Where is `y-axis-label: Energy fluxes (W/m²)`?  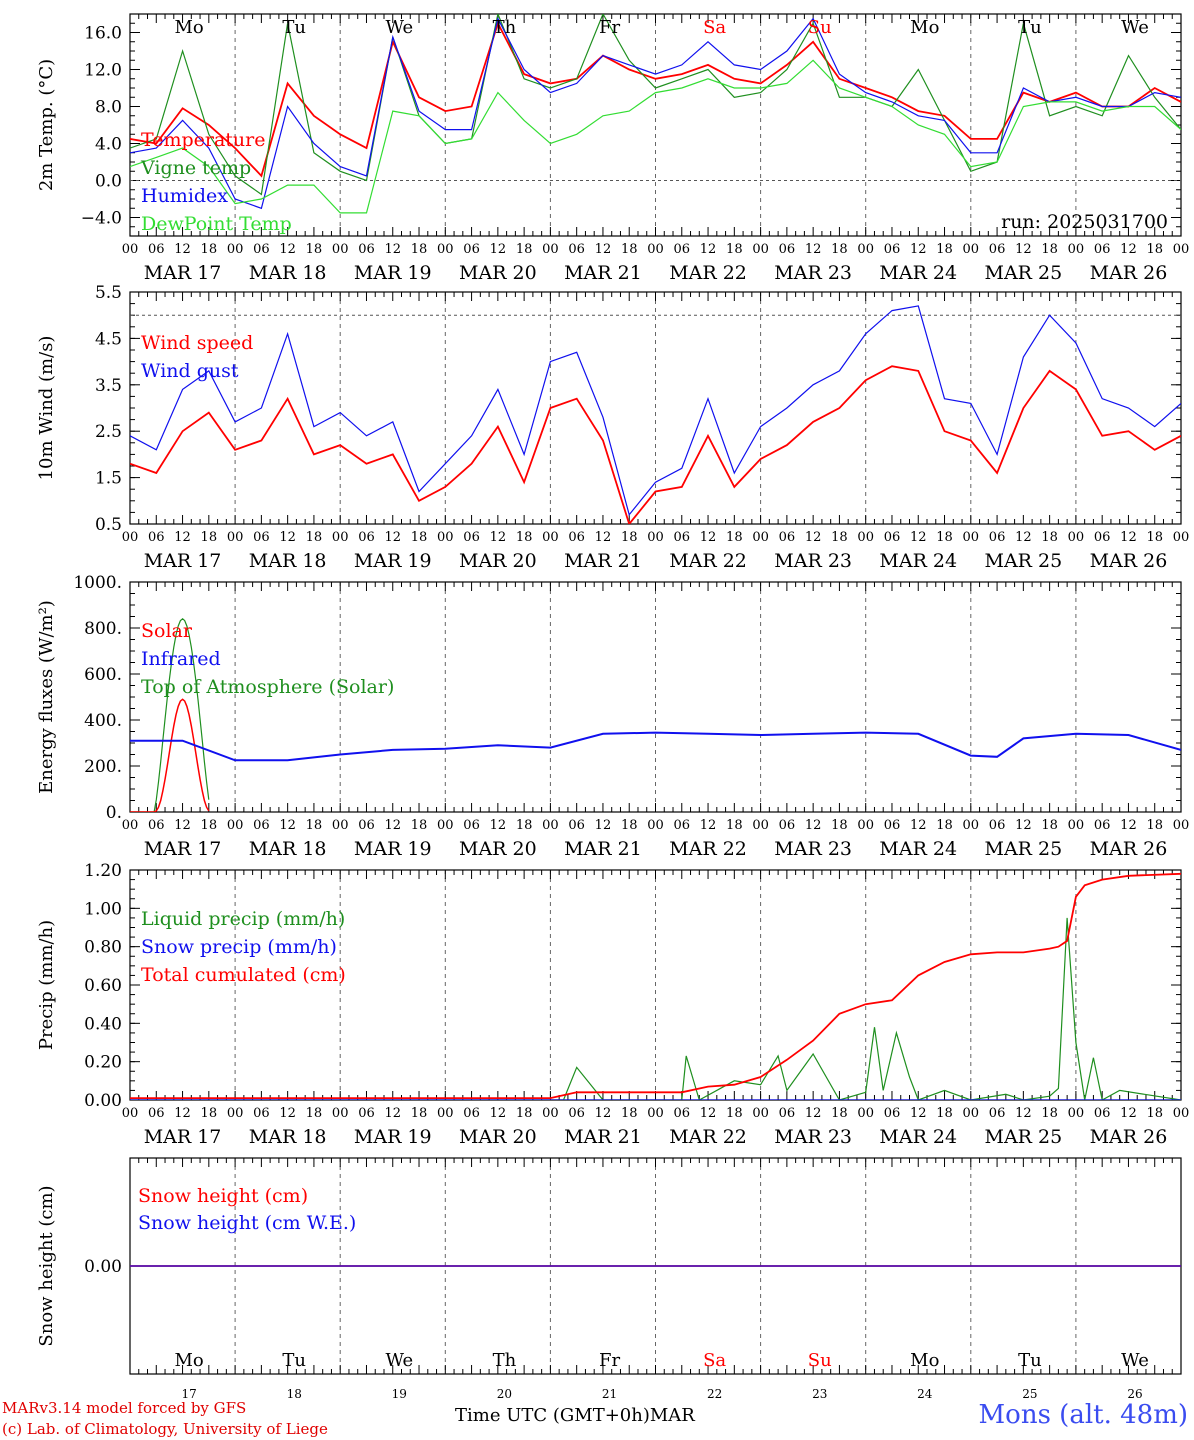
y-axis-label: Energy fluxes (W/m²) is located at coordinates (46, 697).